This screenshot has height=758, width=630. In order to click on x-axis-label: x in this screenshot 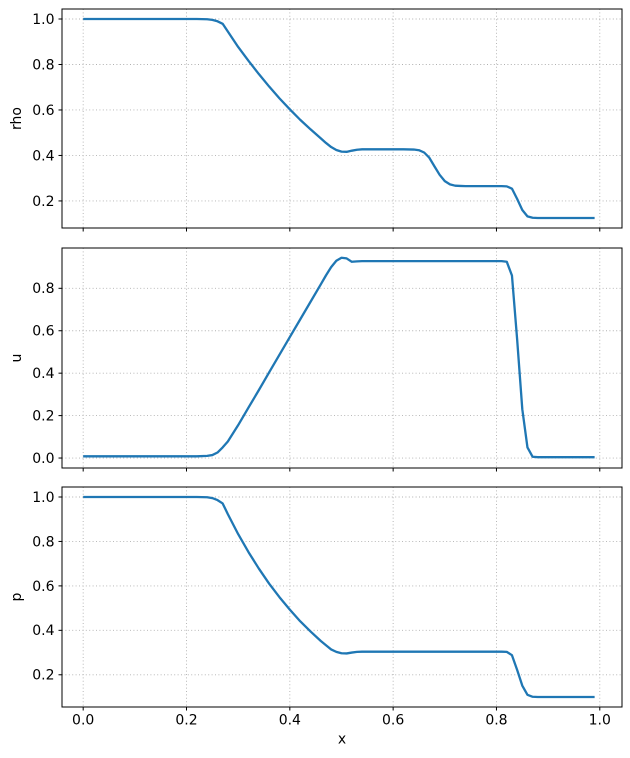, I will do `click(342, 740)`.